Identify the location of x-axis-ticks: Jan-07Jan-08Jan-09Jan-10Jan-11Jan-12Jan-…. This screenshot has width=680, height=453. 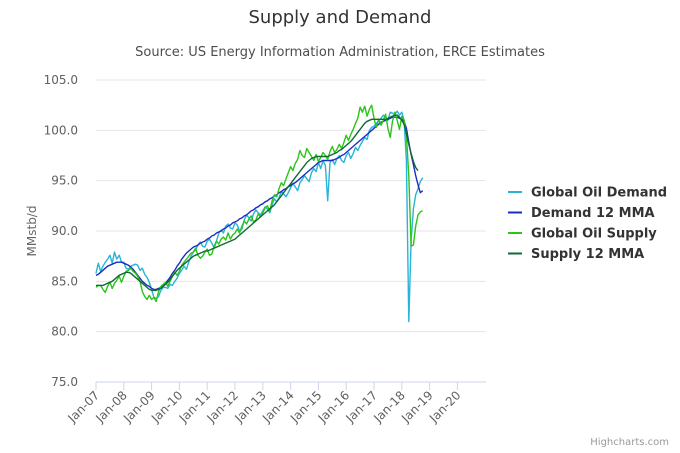
(264, 404).